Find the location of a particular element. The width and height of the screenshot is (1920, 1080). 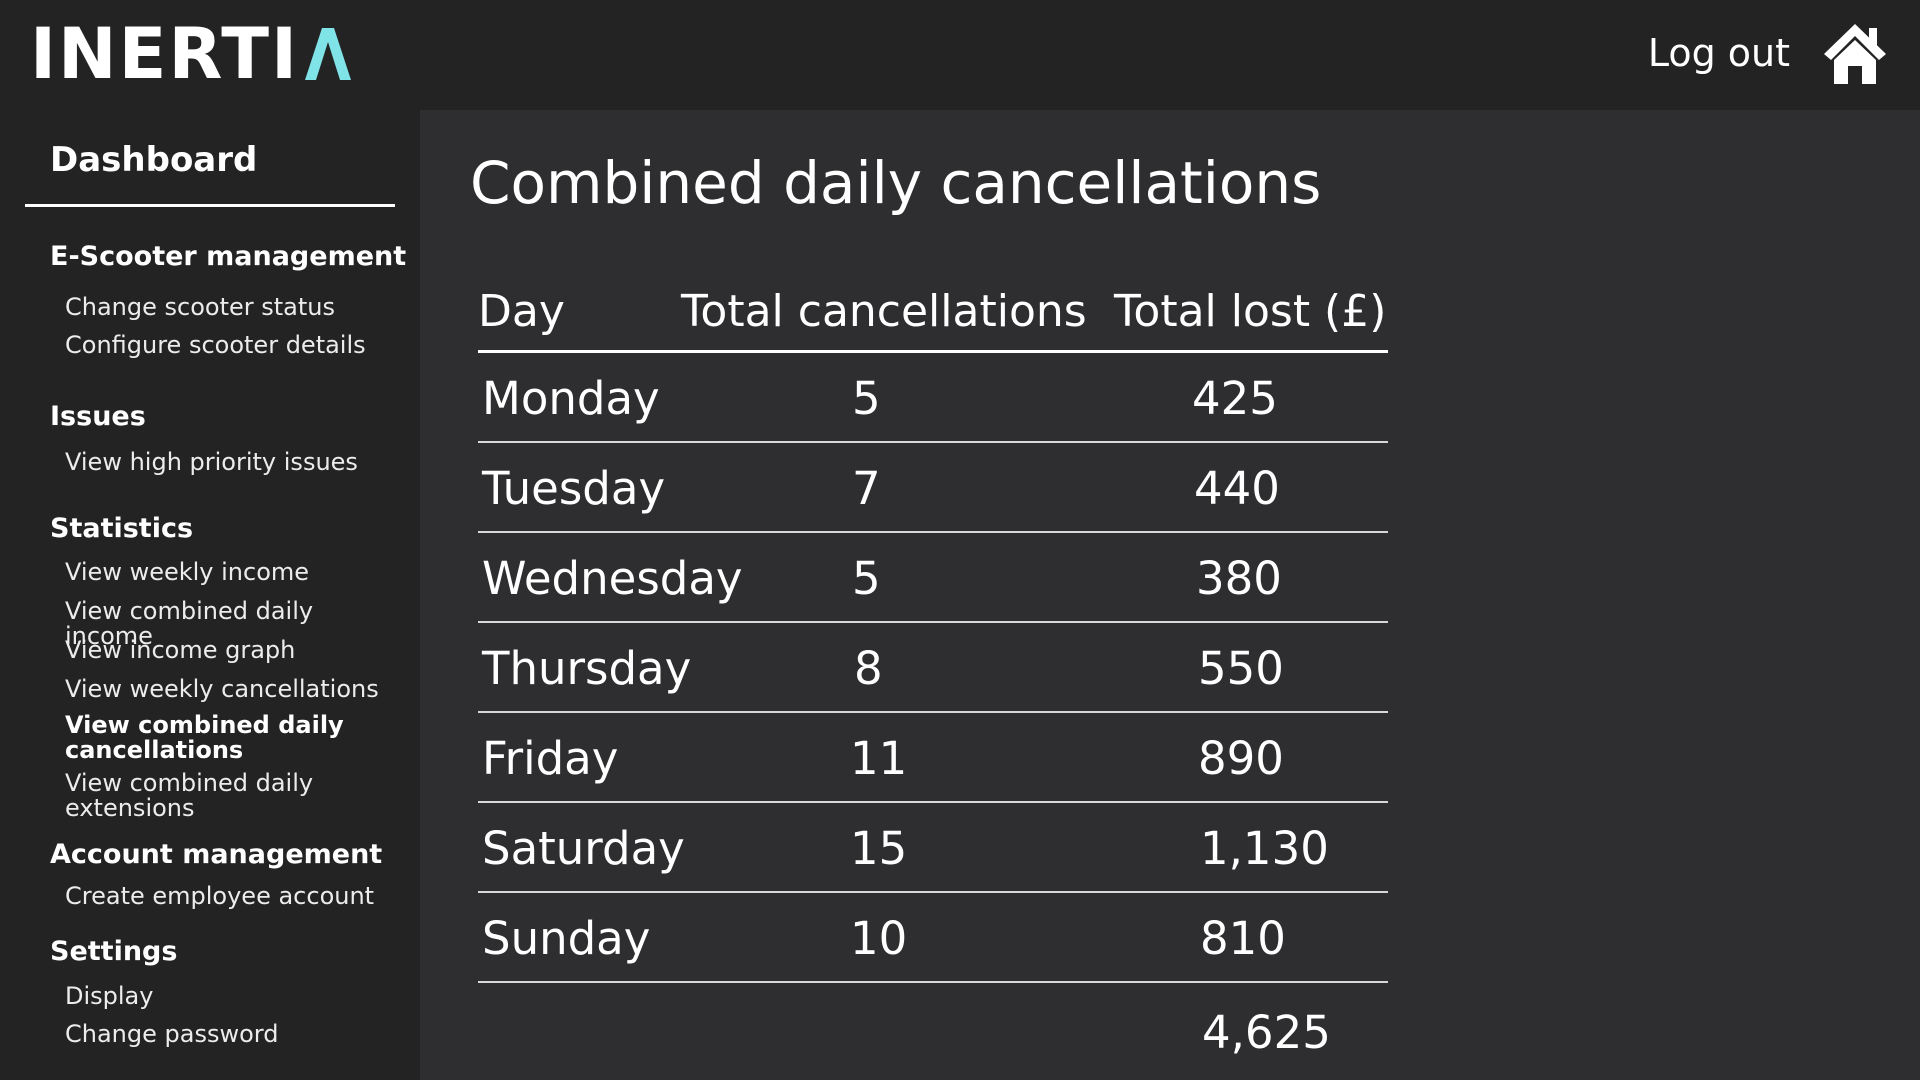

lost-cell: 890 is located at coordinates (1241, 758).